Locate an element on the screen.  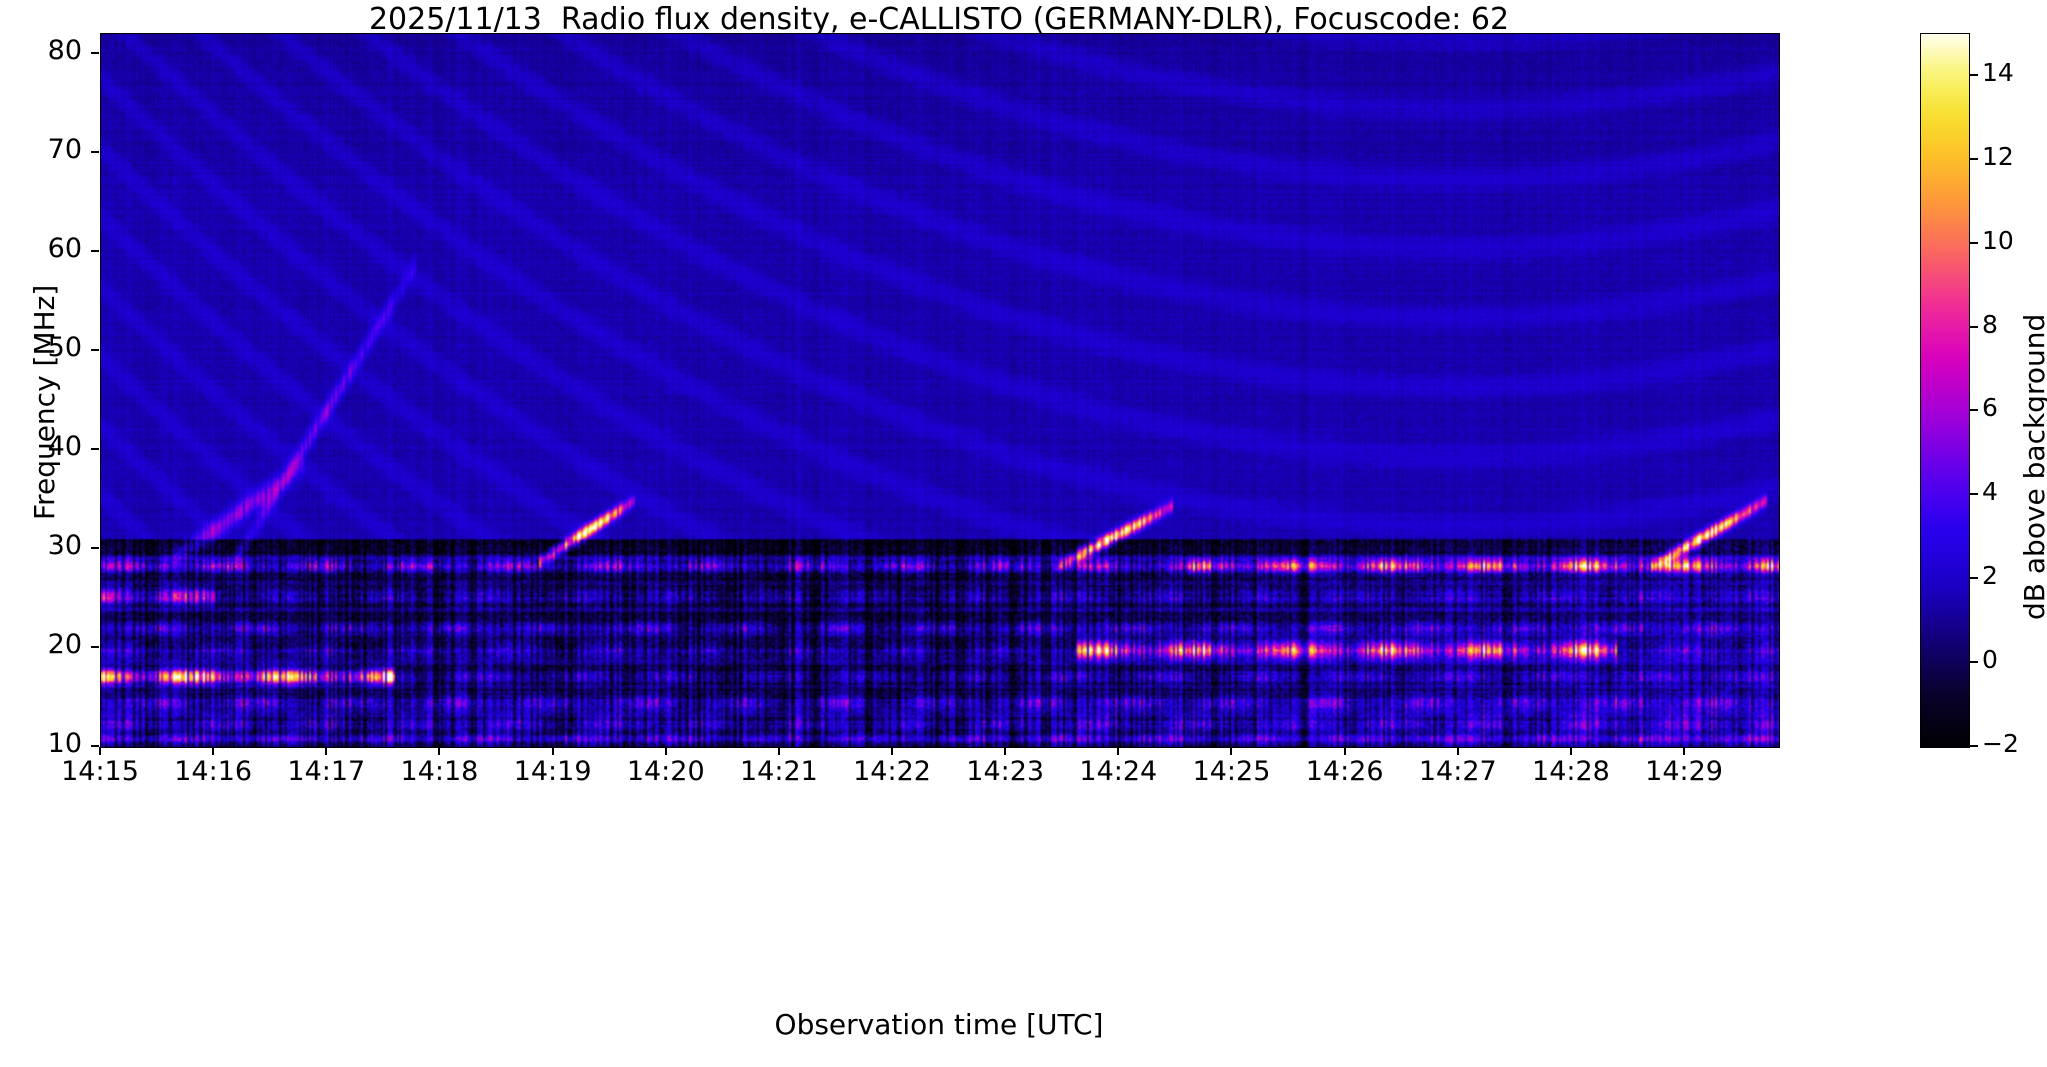
x-tick-label: 14:22 is located at coordinates (892, 771).